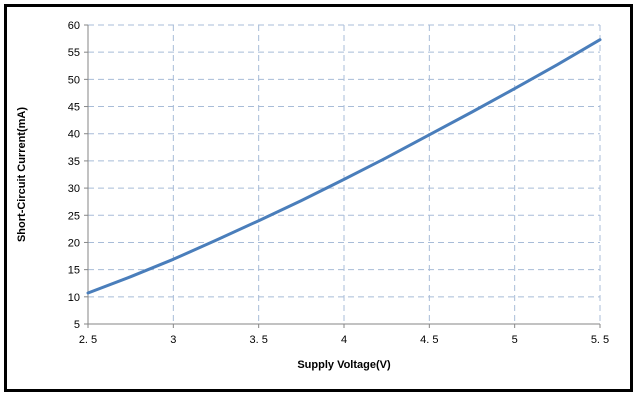  Describe the element at coordinates (515, 340) in the screenshot. I see `x-tick-label: 5` at that location.